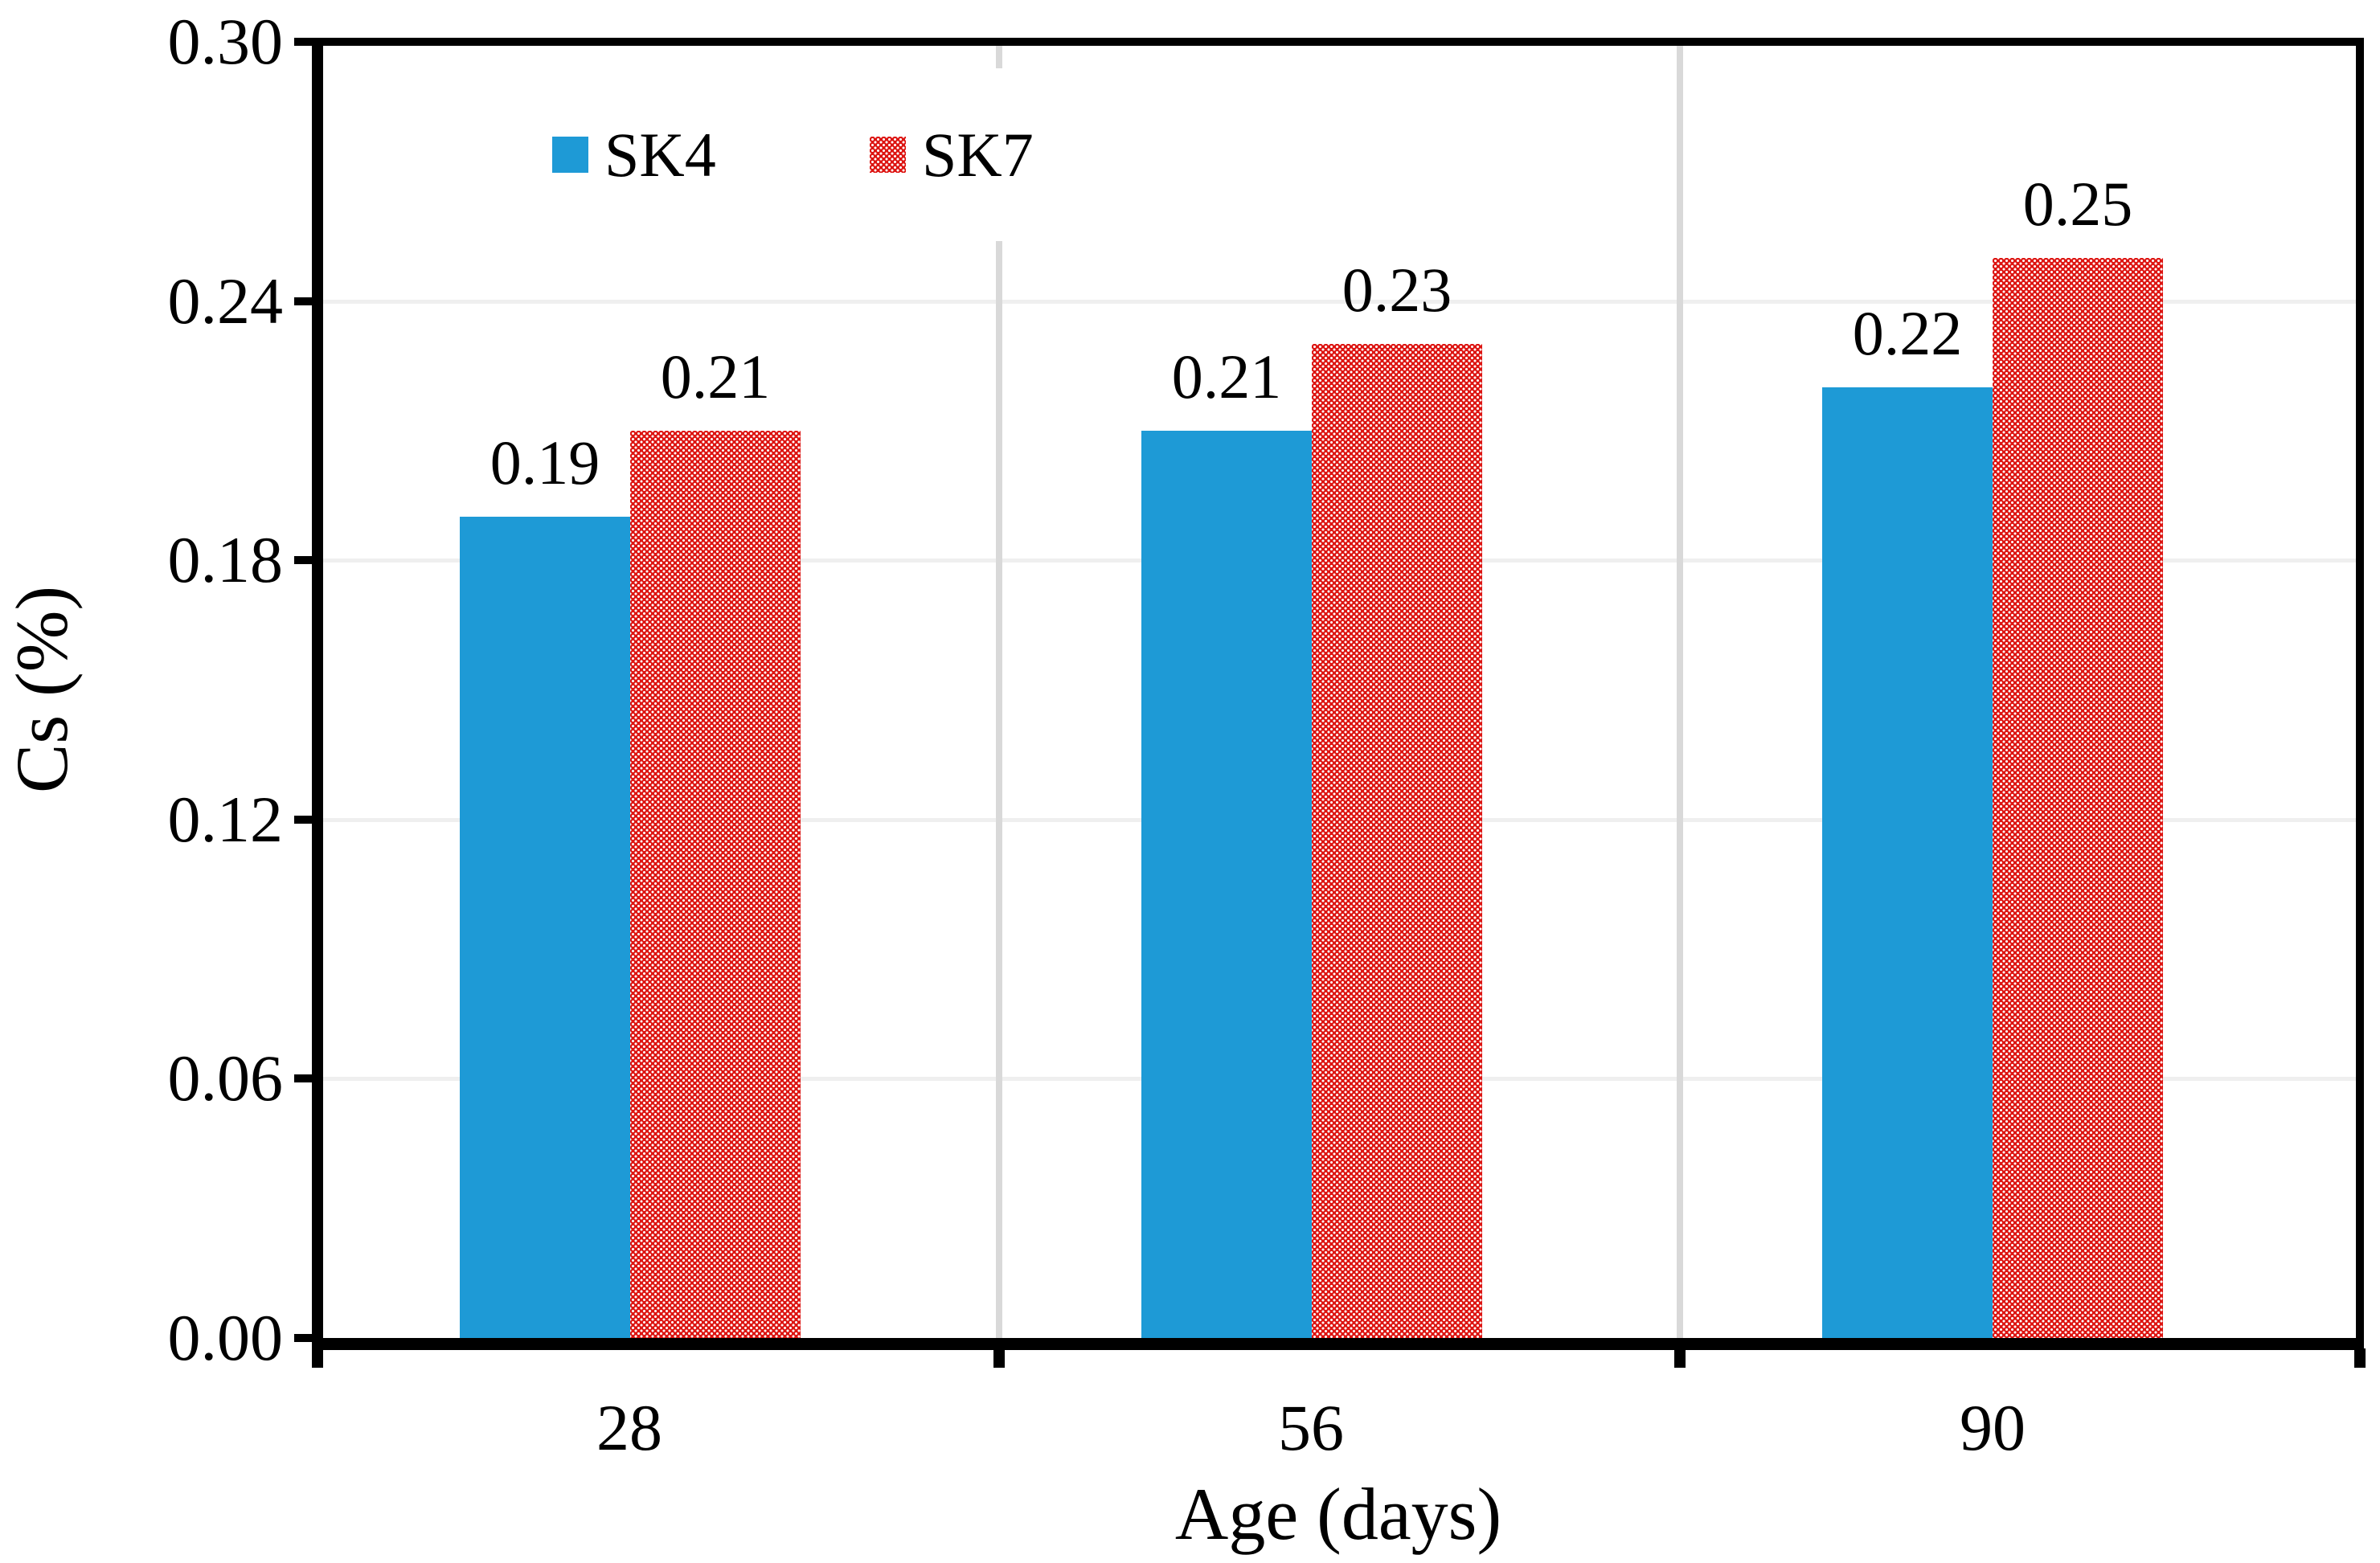 The image size is (2380, 1563). I want to click on h-gridline, so click(1340, 302).